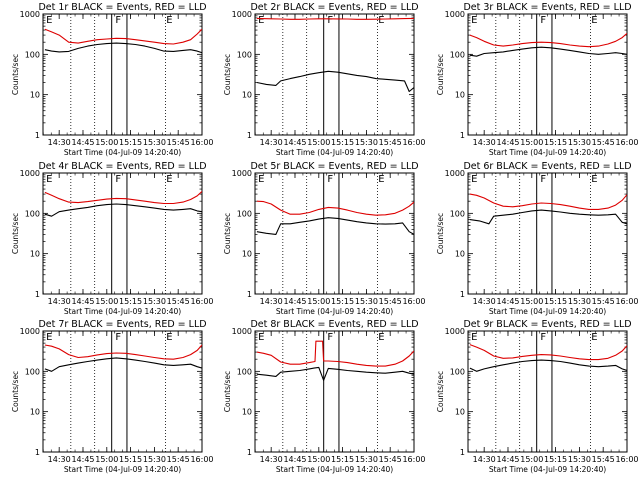 Image resolution: width=640 pixels, height=480 pixels. I want to click on panel-title: Det 7r BLACK = Events, RED = LLD, so click(122, 324).